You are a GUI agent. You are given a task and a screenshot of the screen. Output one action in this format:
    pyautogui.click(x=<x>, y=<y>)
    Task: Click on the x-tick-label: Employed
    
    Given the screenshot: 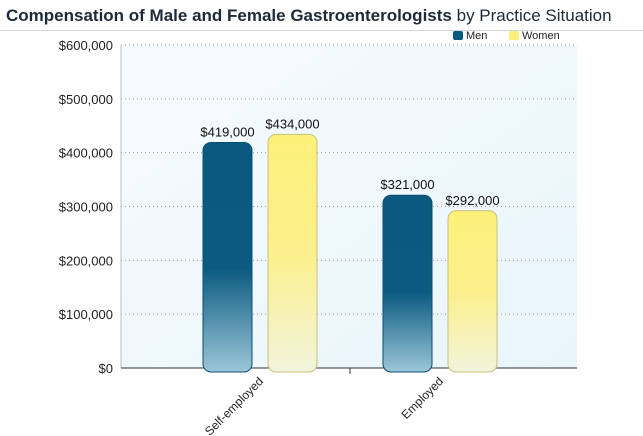 What is the action you would take?
    pyautogui.click(x=422, y=398)
    